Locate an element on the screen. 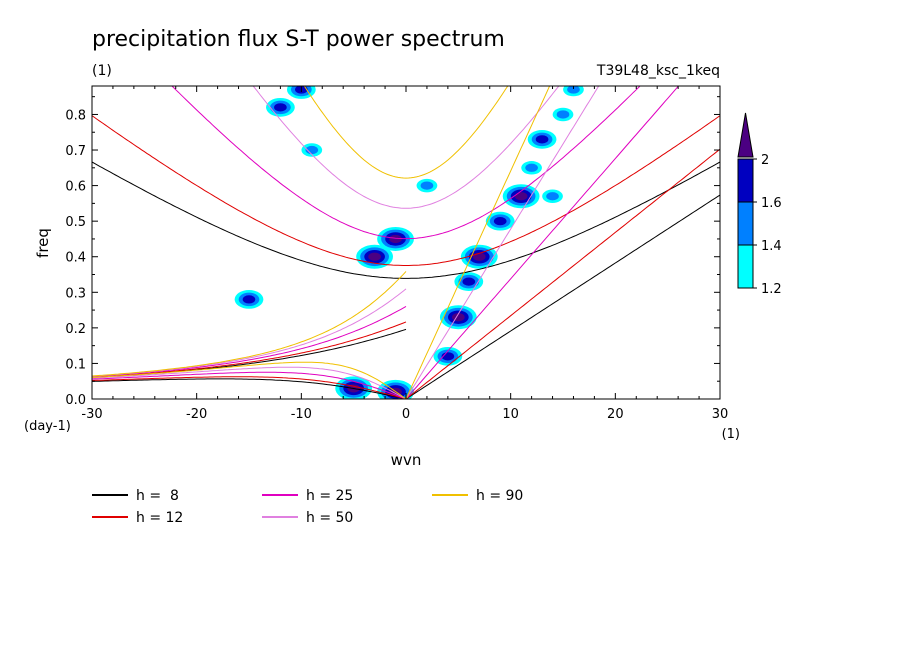  colorbar-label: 2 is located at coordinates (765, 160).